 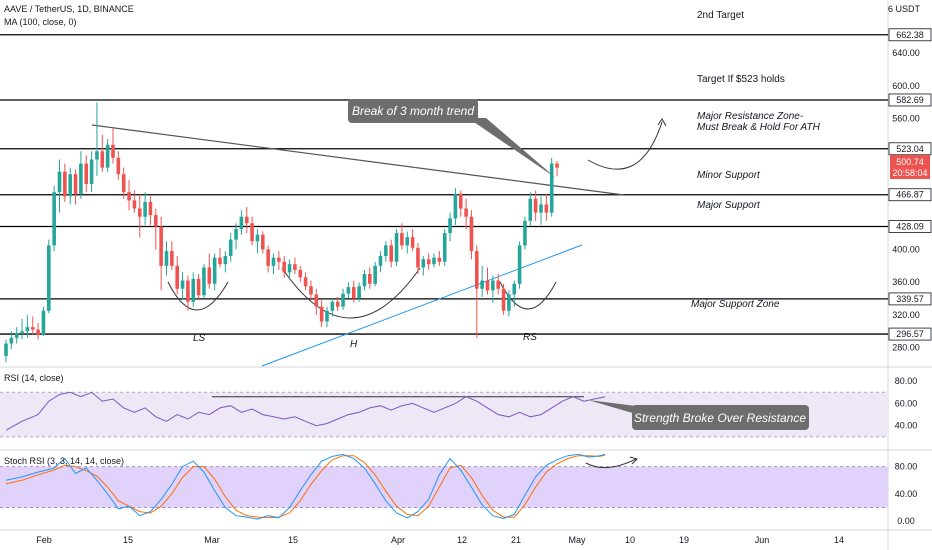 I want to click on price-tick-0: 640.00, so click(x=906, y=53).